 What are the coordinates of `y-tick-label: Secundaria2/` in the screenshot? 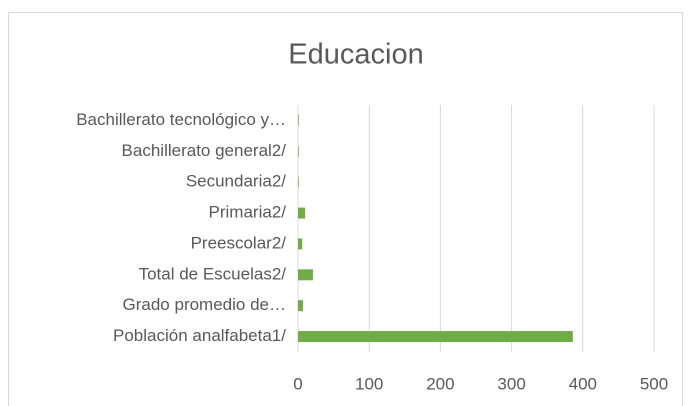 It's located at (236, 181).